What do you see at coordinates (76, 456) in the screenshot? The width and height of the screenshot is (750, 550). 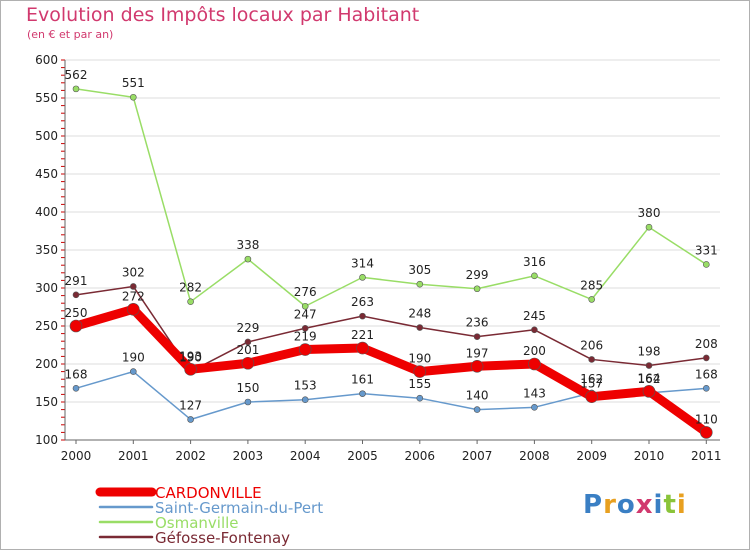 I see `x-tick-label: 2000` at bounding box center [76, 456].